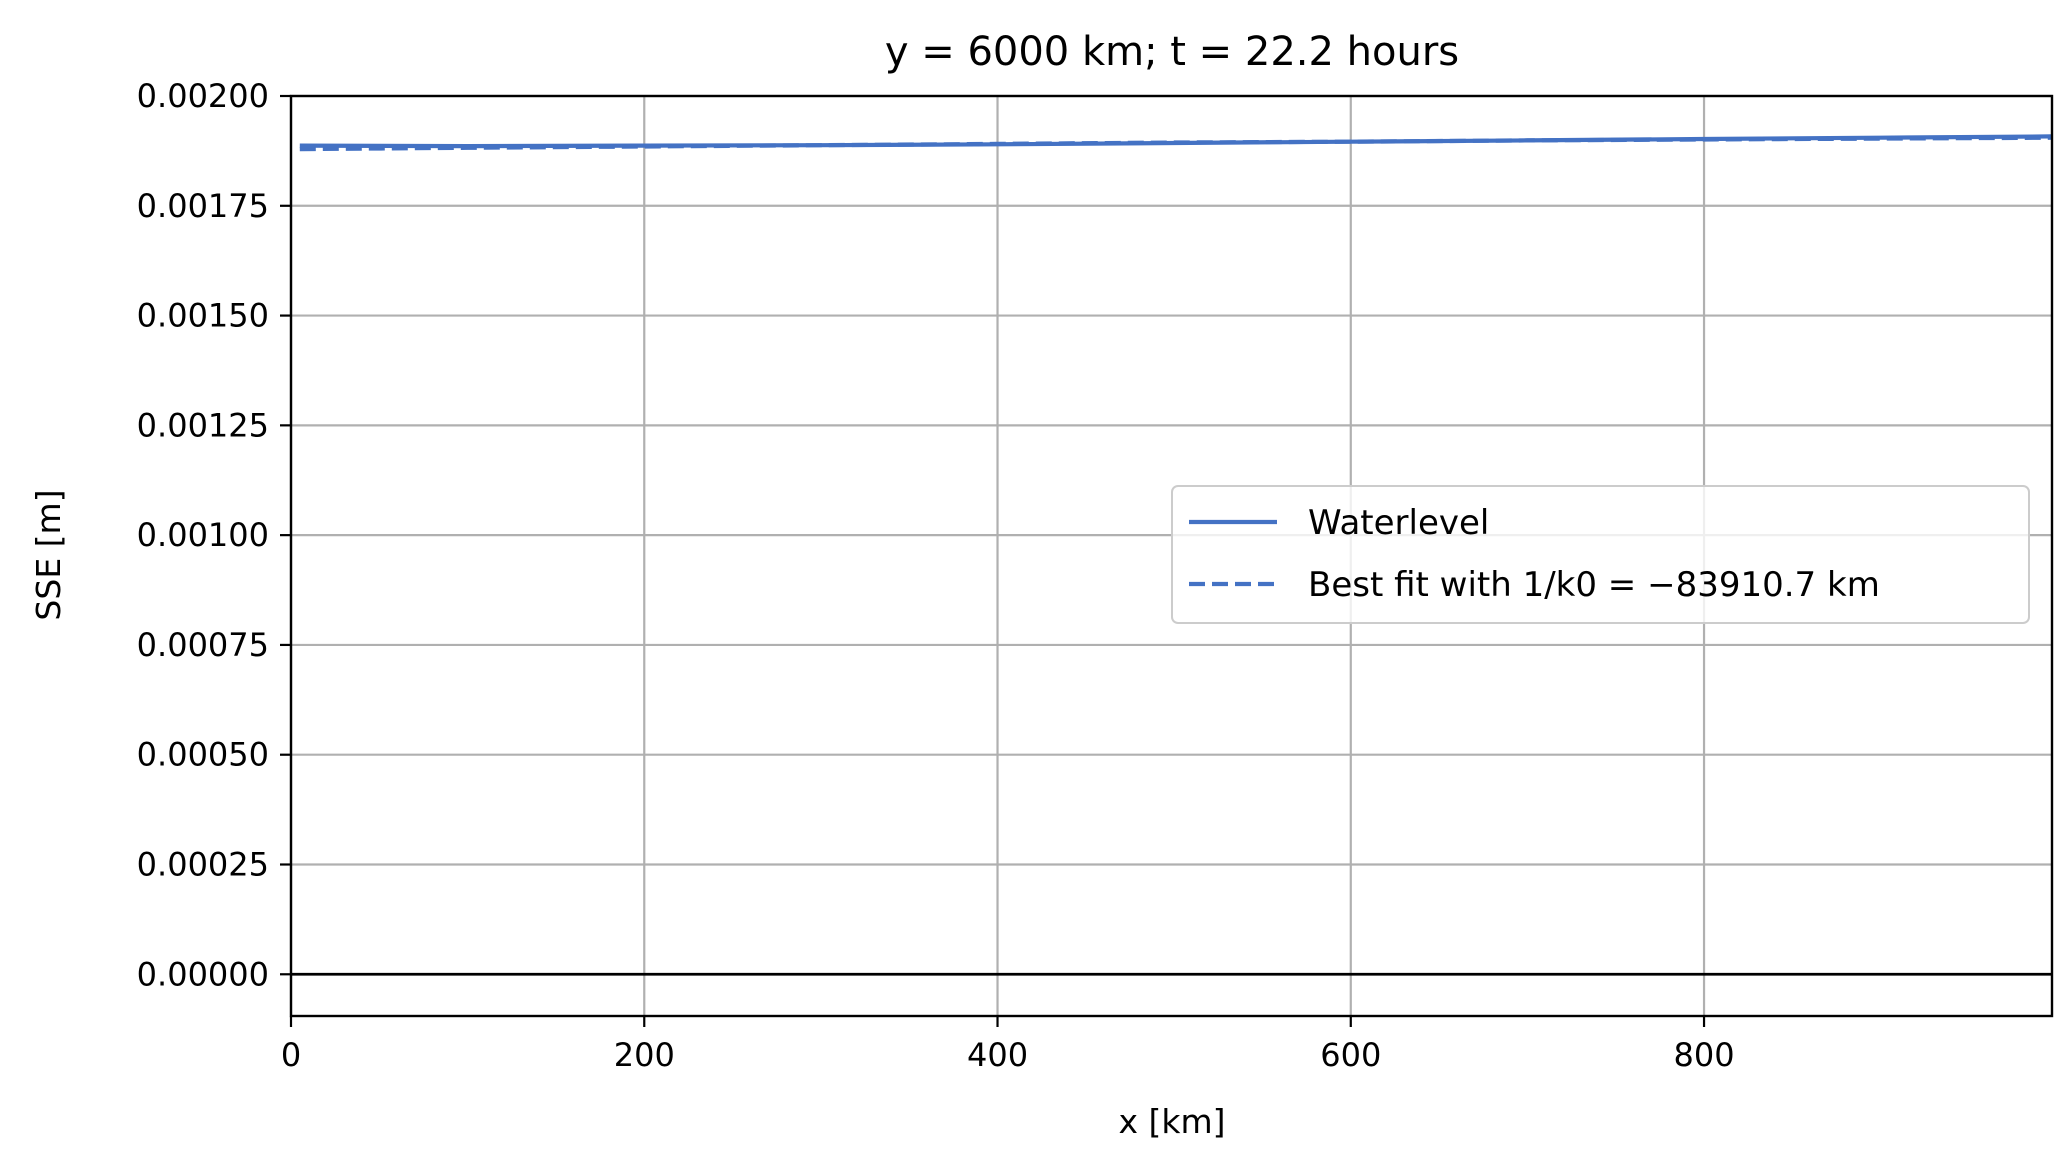  Describe the element at coordinates (203, 535) in the screenshot. I see `y-tick-label: 0.00100` at that location.